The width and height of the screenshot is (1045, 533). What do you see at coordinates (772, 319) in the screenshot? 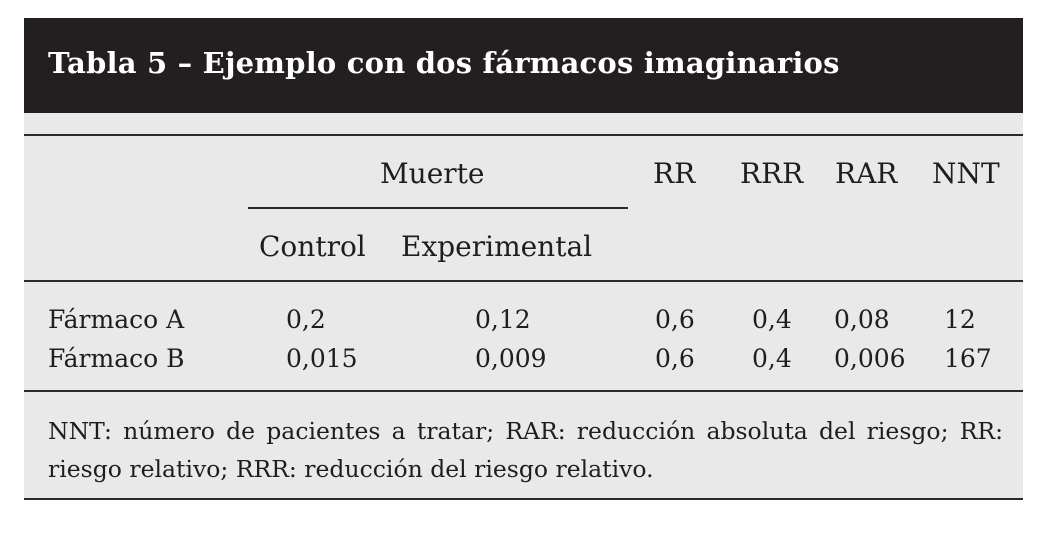
I see `row-a-rrr: 0,4` at bounding box center [772, 319].